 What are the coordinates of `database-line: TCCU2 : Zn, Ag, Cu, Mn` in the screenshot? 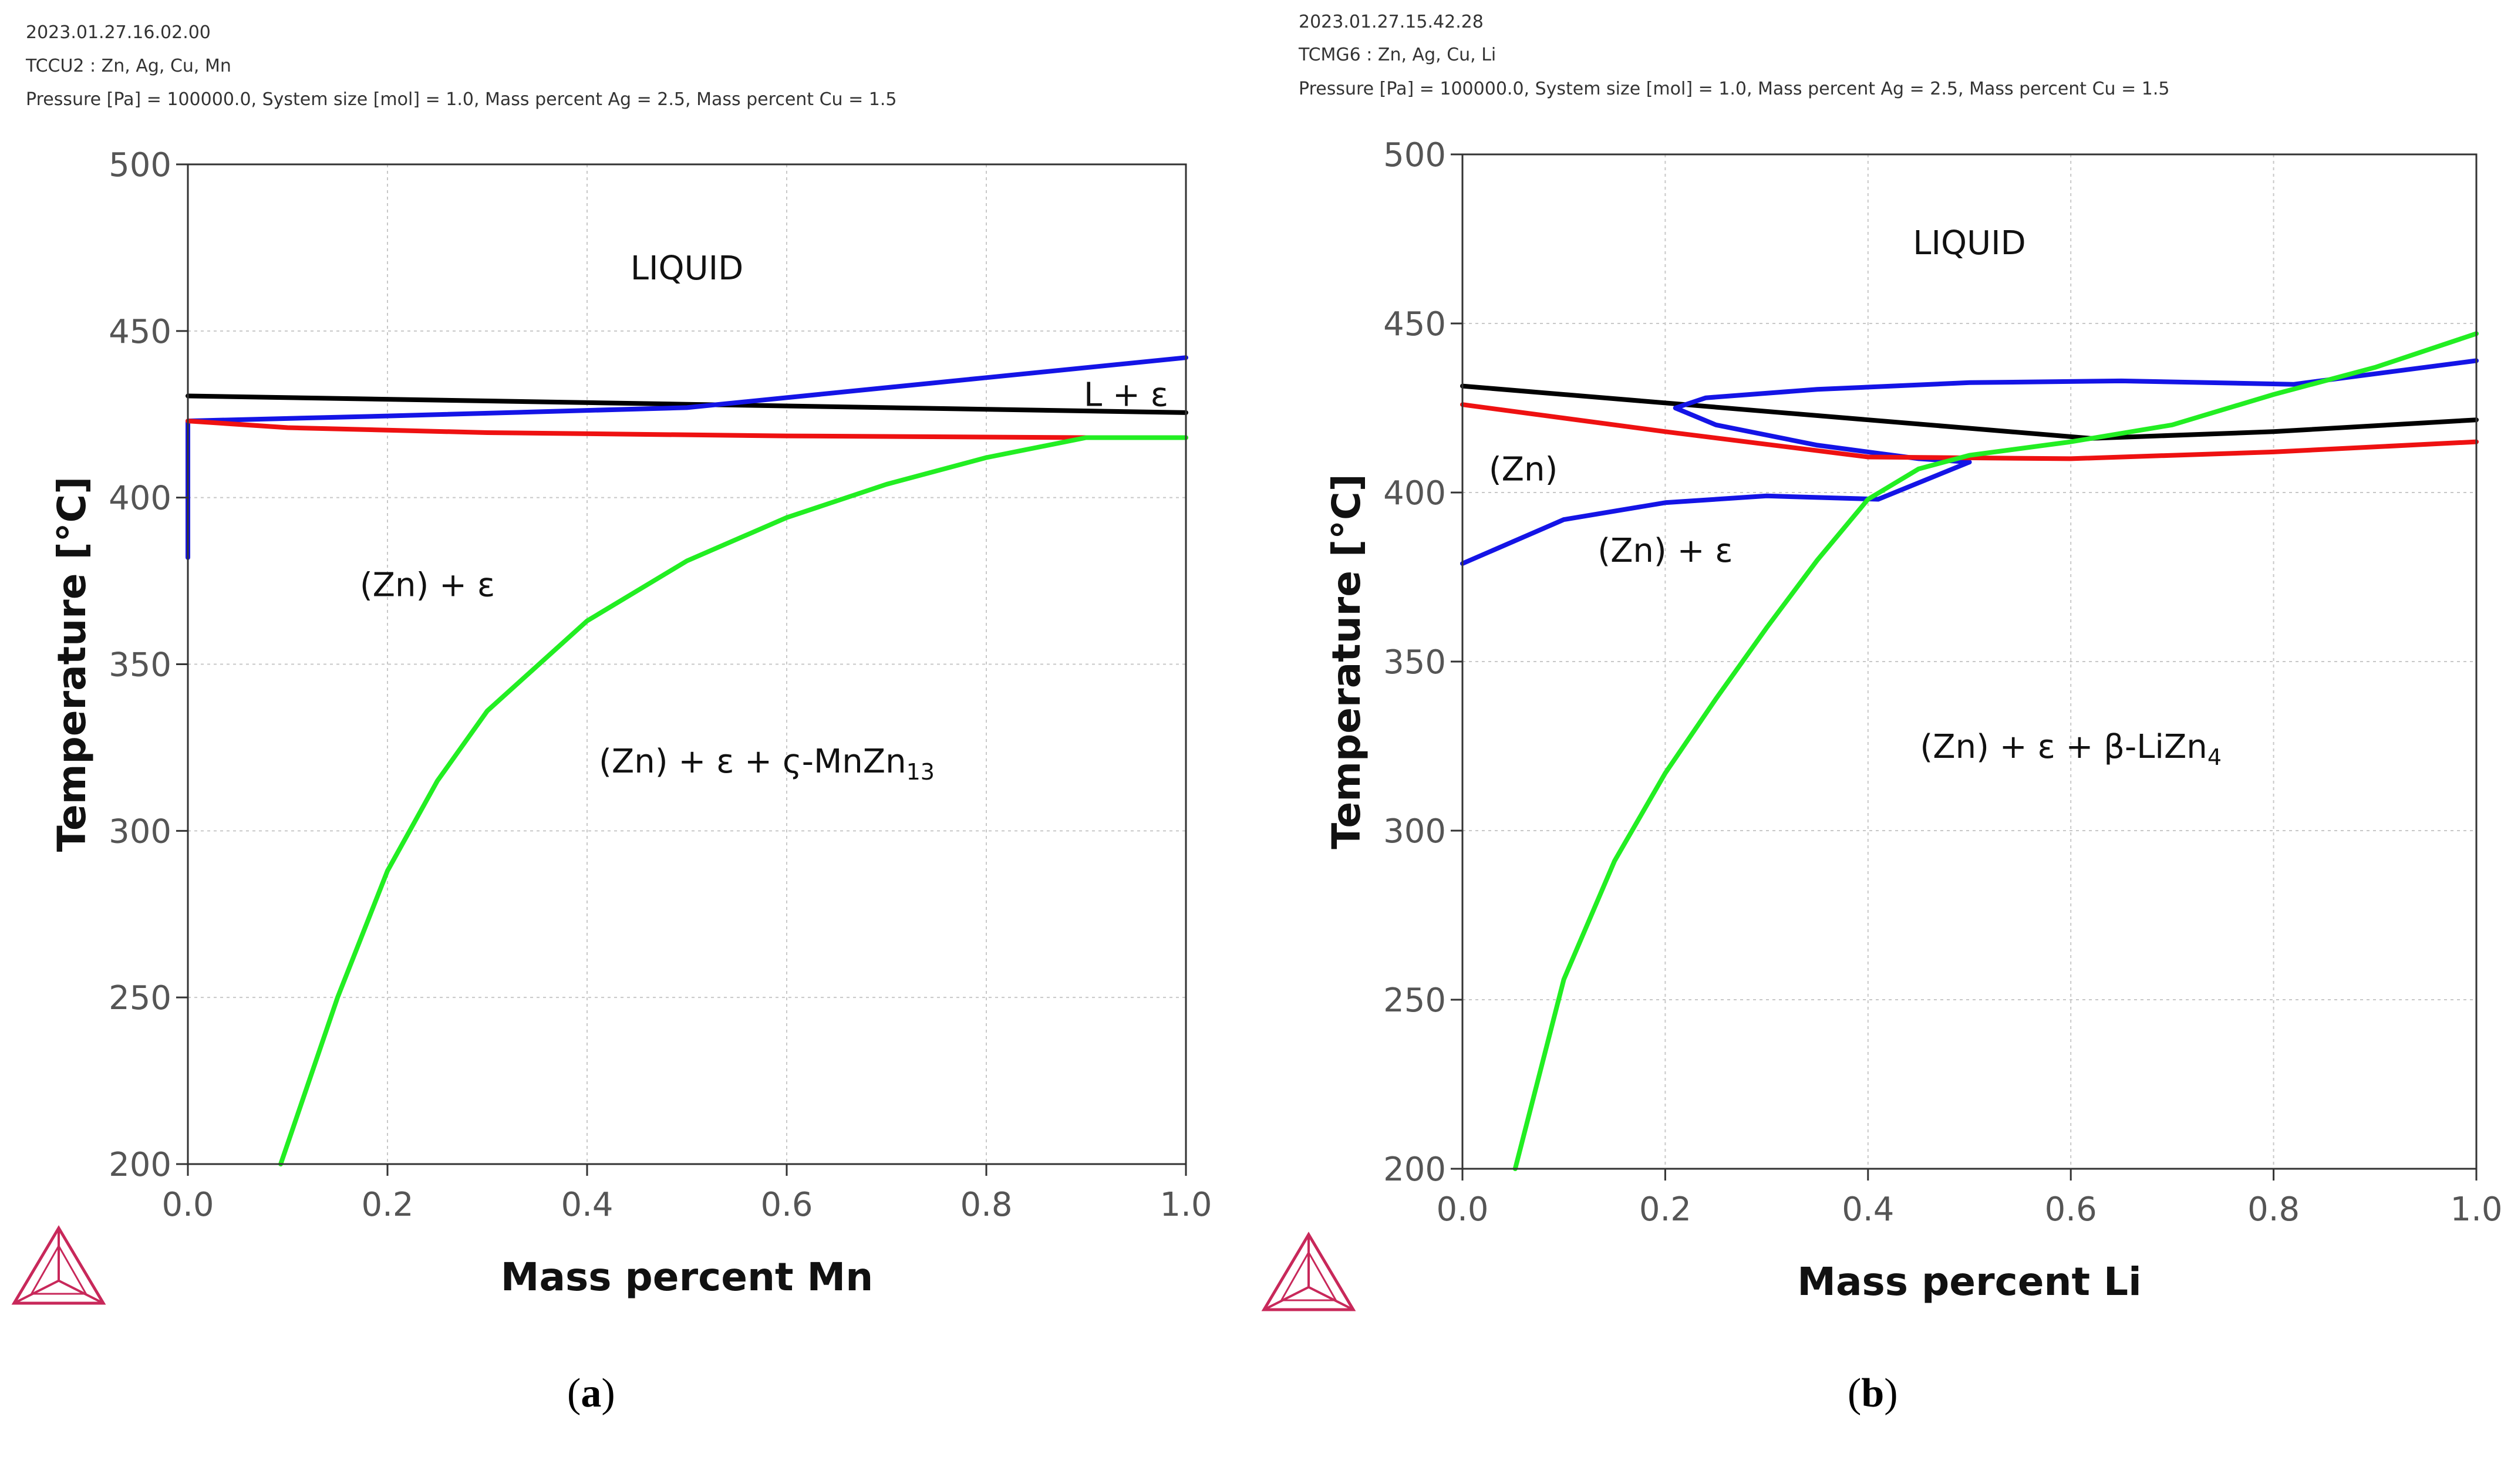 It's located at (128, 66).